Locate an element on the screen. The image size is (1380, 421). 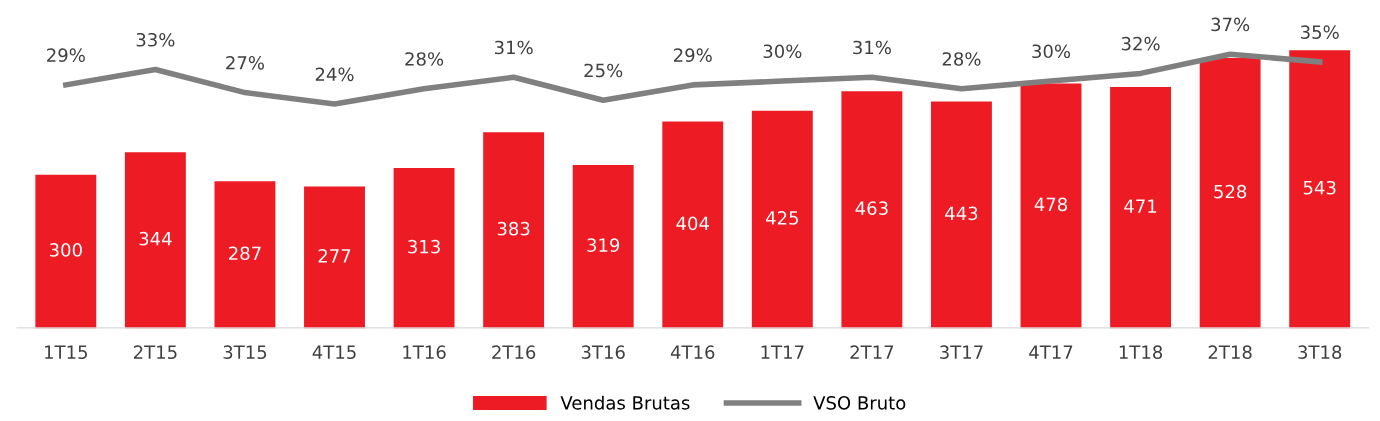
x-tick-label: 3T15 is located at coordinates (245, 352).